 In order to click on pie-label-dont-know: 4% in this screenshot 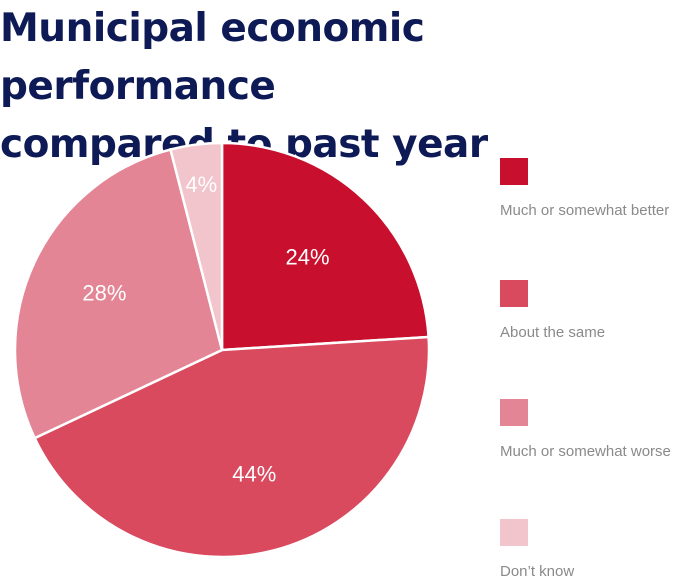, I will do `click(201, 184)`.